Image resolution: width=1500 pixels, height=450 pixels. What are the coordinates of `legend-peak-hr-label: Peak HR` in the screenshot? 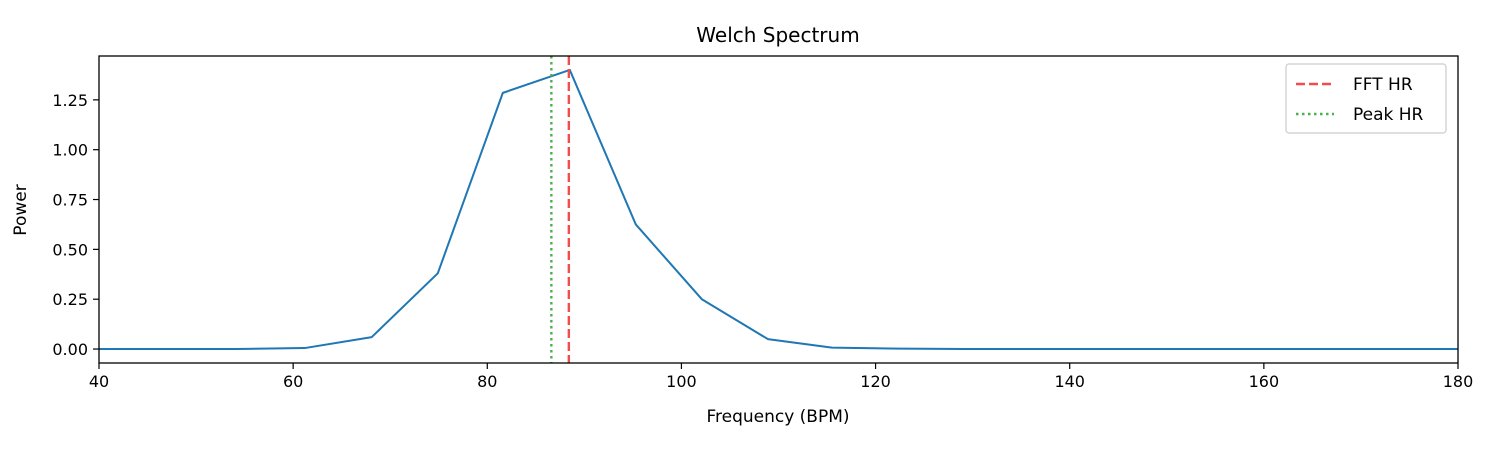 It's located at (1388, 115).